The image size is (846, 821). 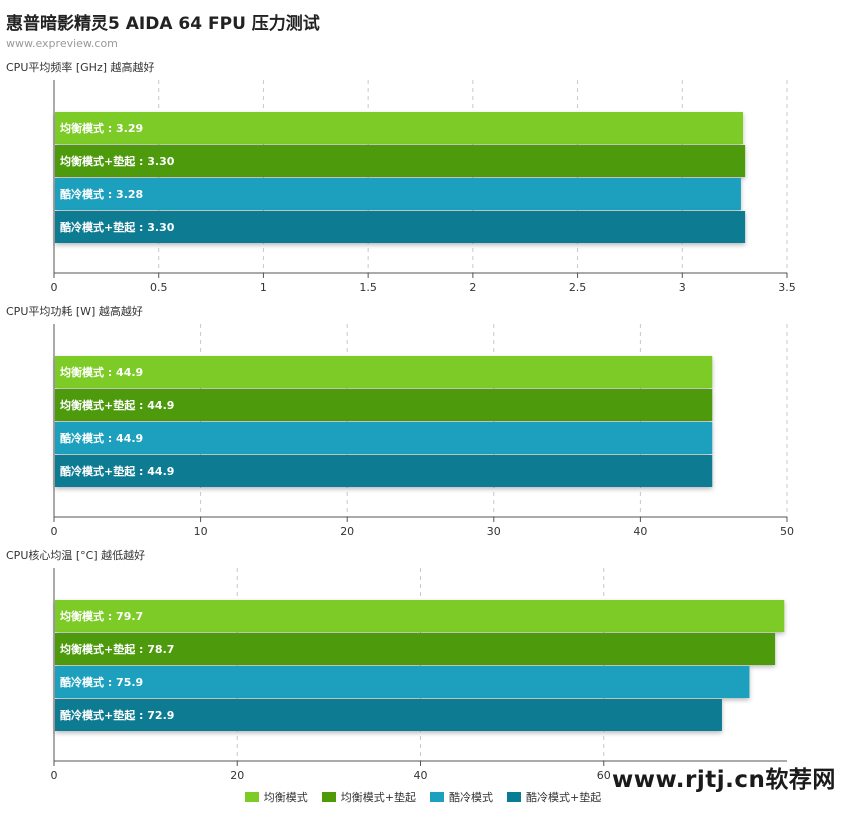 I want to click on legend-item-cool: 酷冷模式, so click(x=461, y=797).